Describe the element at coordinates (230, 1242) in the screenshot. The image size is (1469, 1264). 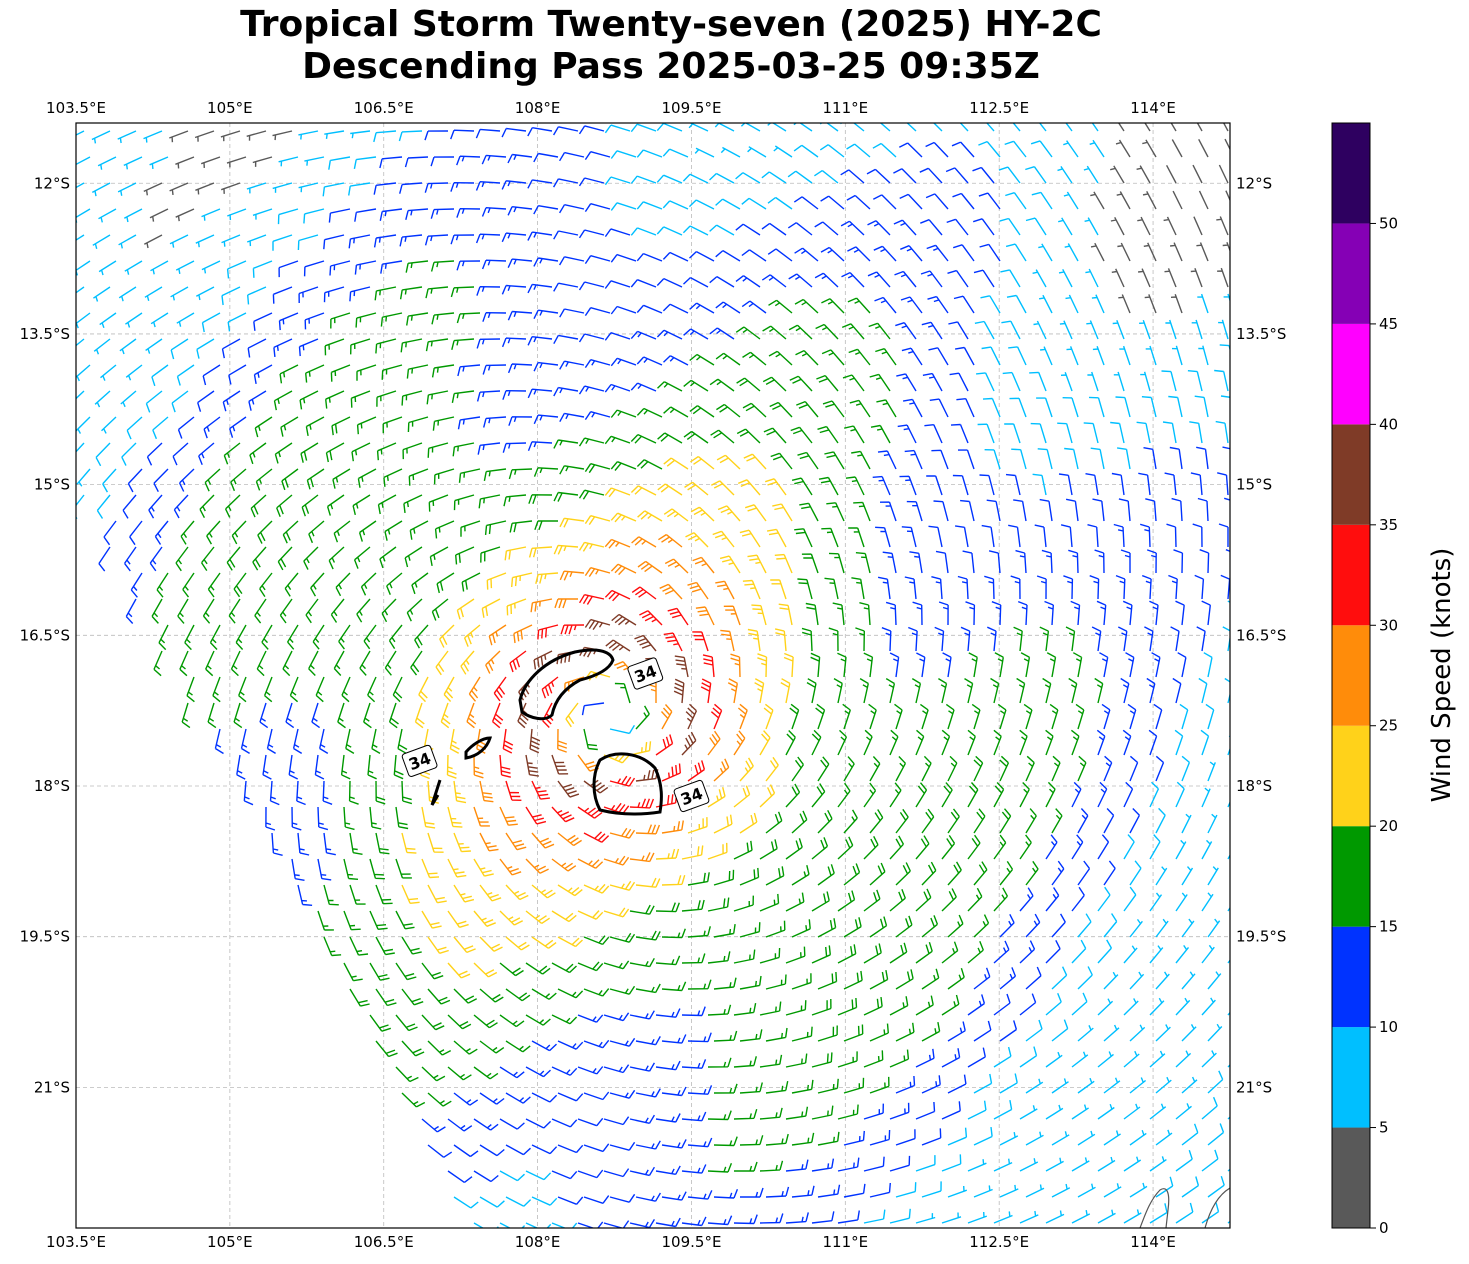
I see `lon-tick-label-bottom: 105°E` at that location.